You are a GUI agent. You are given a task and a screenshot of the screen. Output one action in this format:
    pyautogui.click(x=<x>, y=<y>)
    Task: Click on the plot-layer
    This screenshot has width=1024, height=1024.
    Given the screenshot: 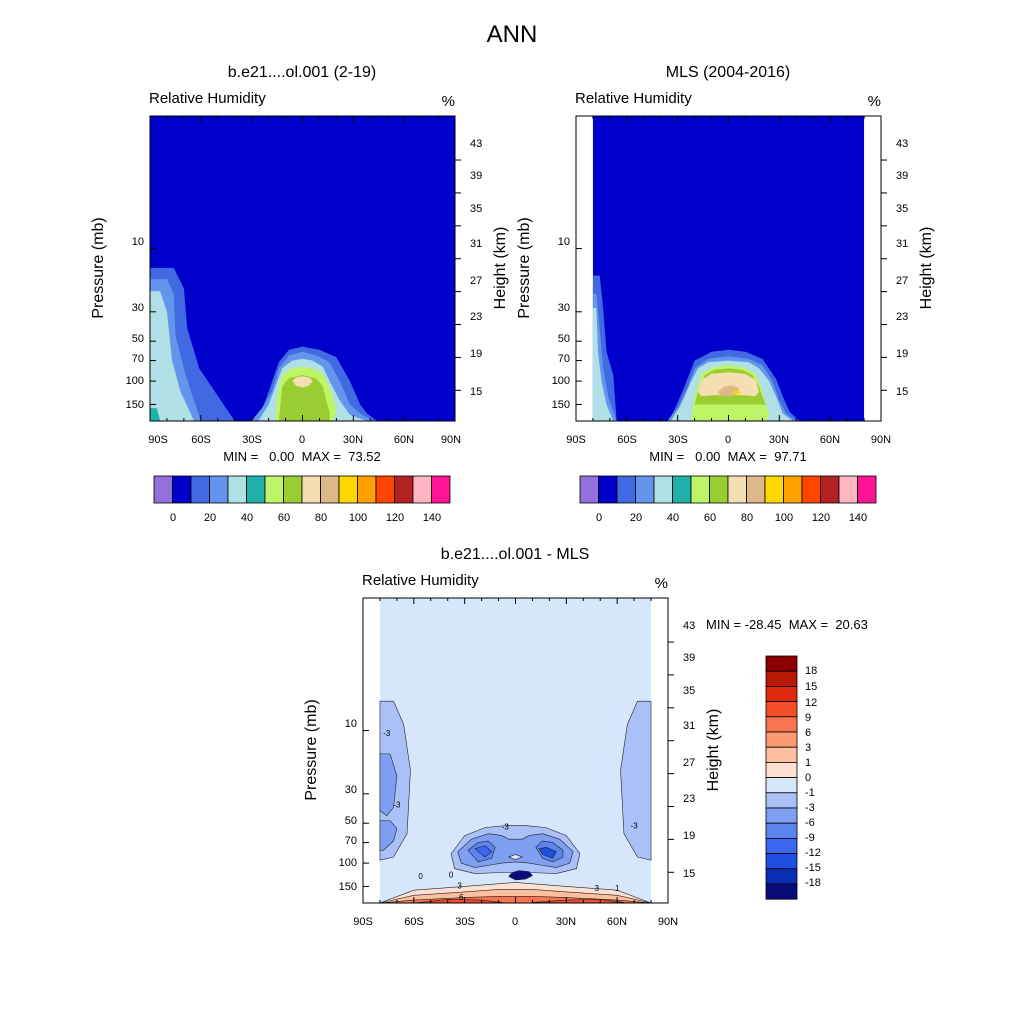 What is the action you would take?
    pyautogui.click(x=302, y=268)
    